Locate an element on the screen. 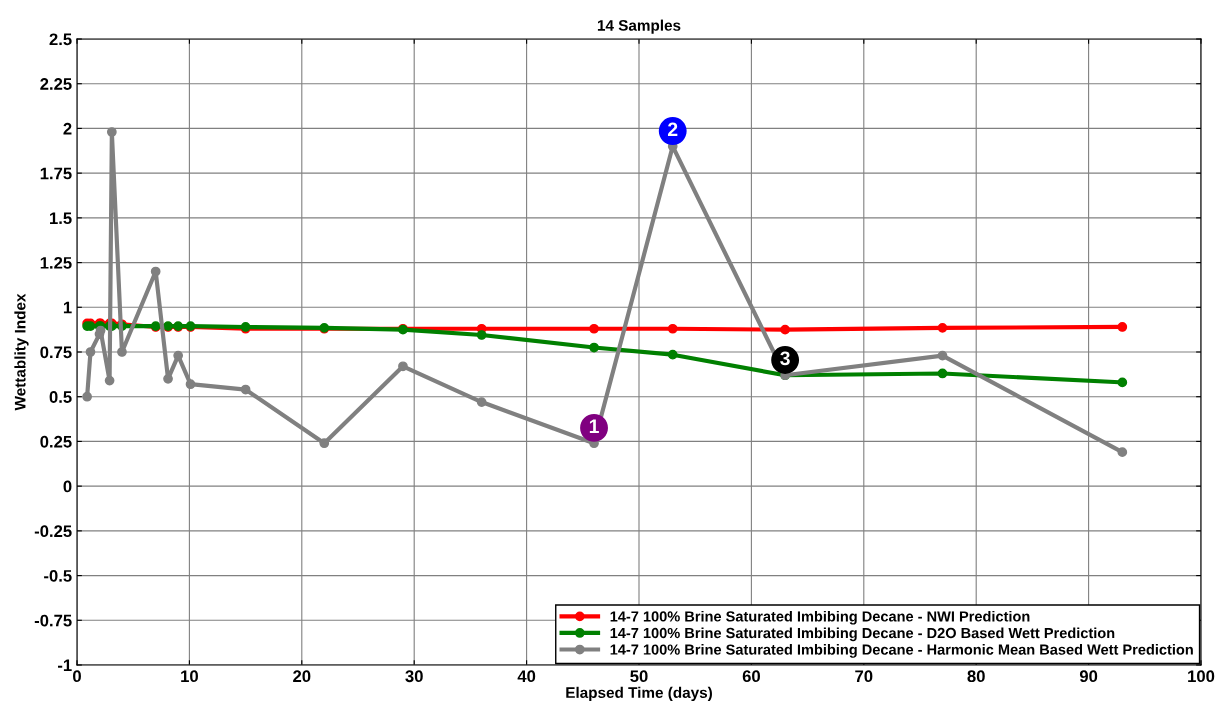 The height and width of the screenshot is (707, 1217). x-tick-label: 90 is located at coordinates (1088, 676).